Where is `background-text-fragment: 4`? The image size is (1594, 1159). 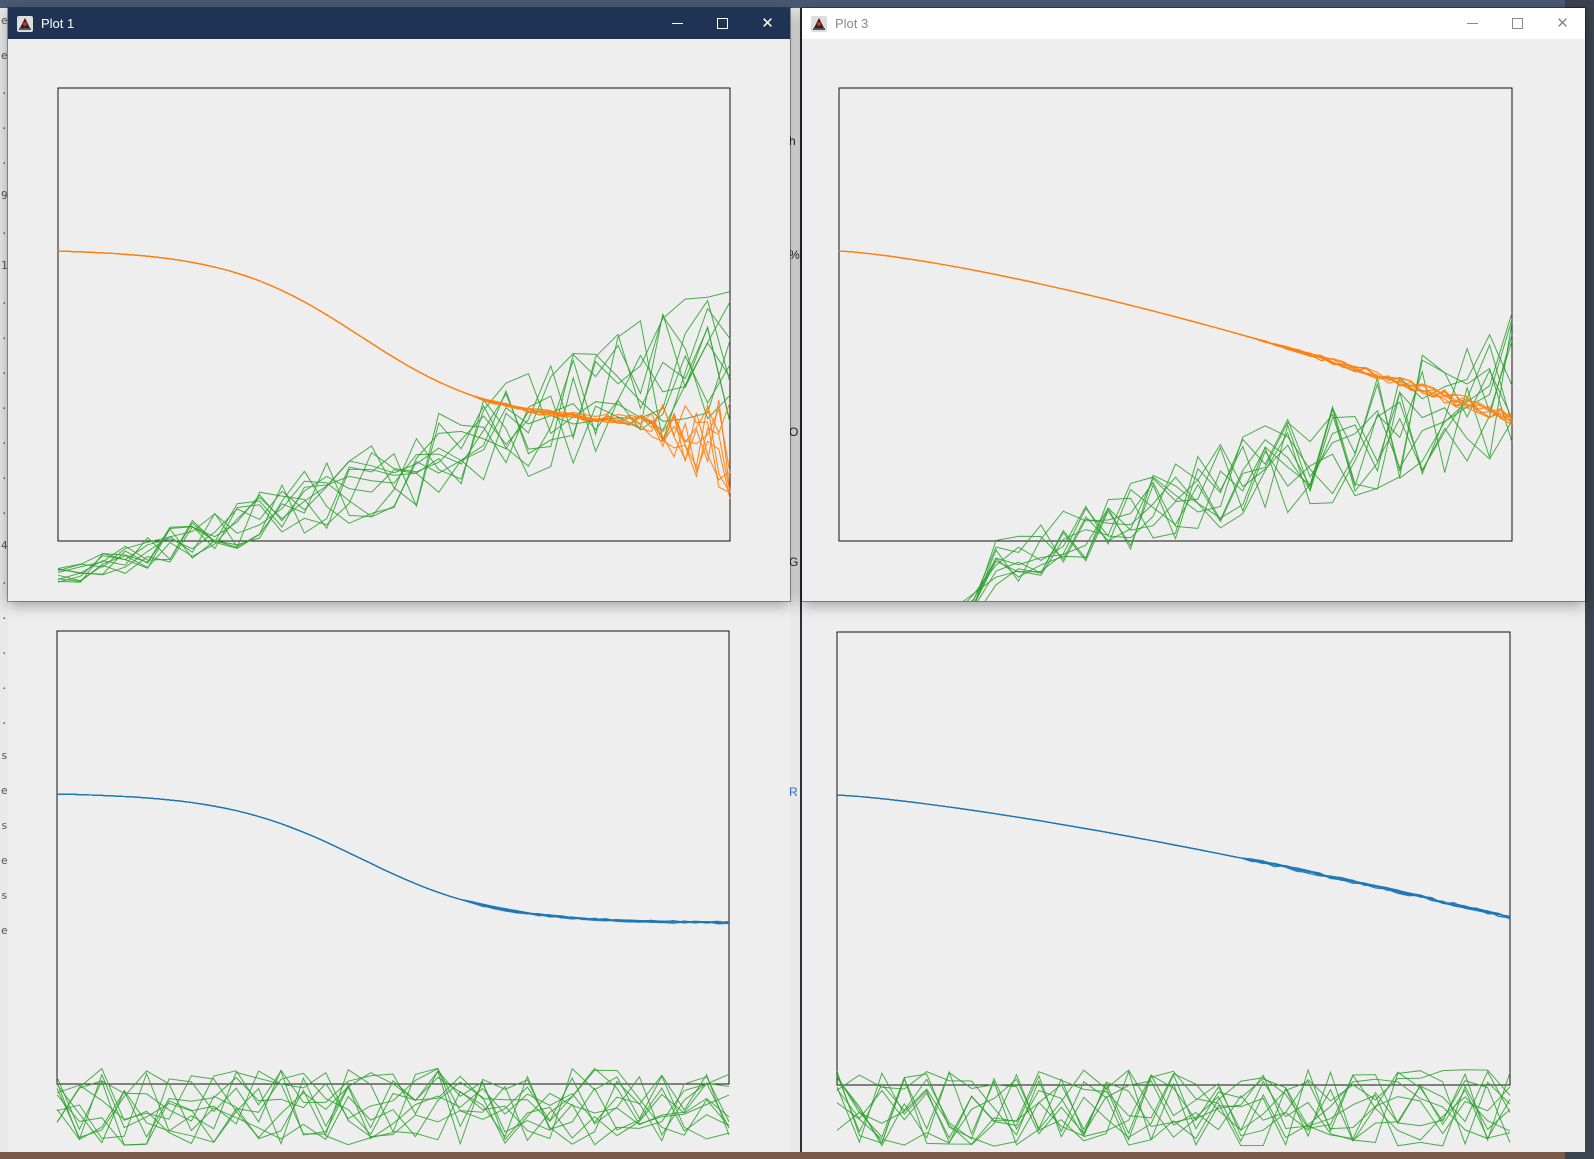
background-text-fragment: 4 is located at coordinates (4, 545).